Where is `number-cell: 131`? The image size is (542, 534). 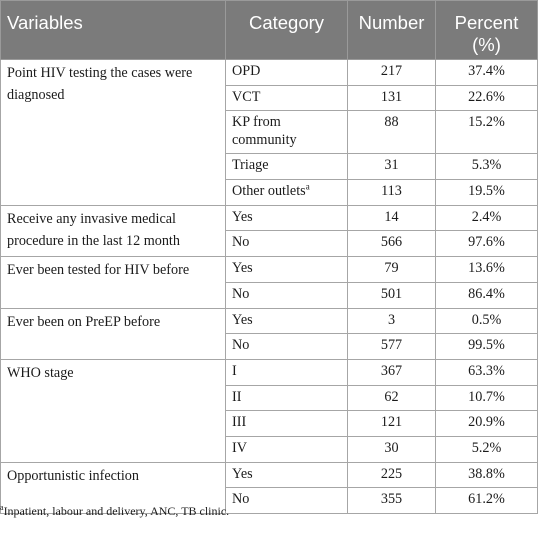
number-cell: 131 is located at coordinates (391, 98).